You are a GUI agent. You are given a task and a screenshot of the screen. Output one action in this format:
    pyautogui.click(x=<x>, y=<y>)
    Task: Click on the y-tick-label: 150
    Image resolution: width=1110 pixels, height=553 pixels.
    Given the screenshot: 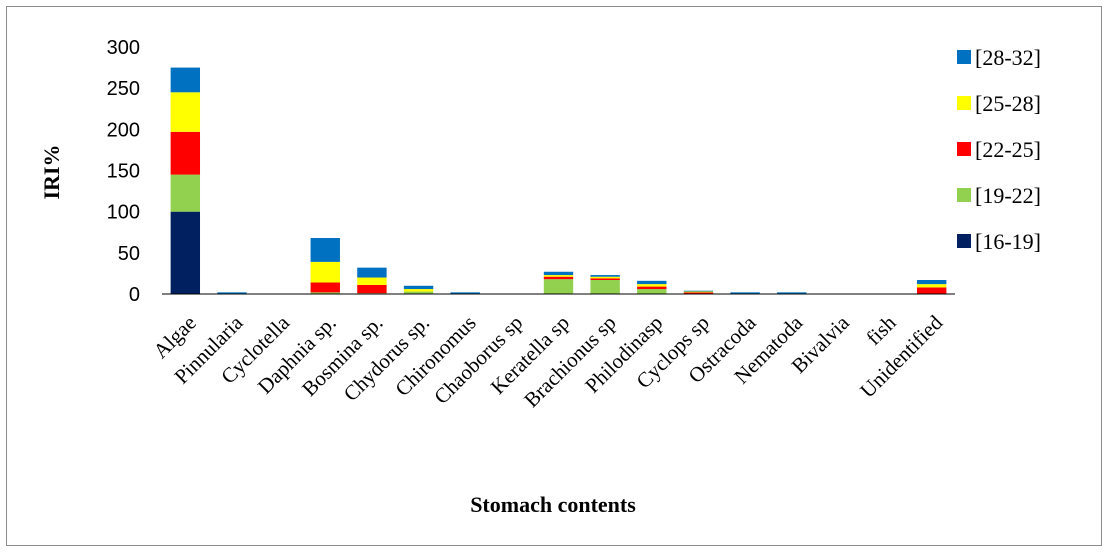 What is the action you would take?
    pyautogui.click(x=123, y=172)
    